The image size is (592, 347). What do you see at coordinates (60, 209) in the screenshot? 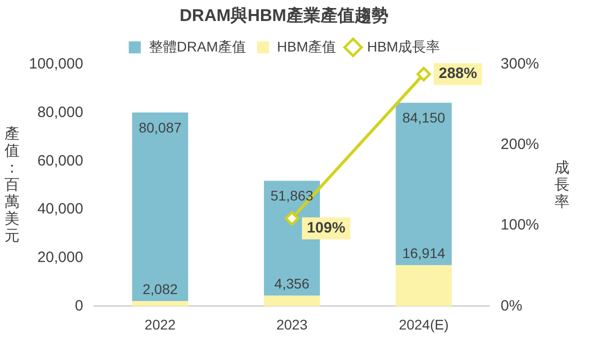
I see `y-tick-label: 40,000` at bounding box center [60, 209].